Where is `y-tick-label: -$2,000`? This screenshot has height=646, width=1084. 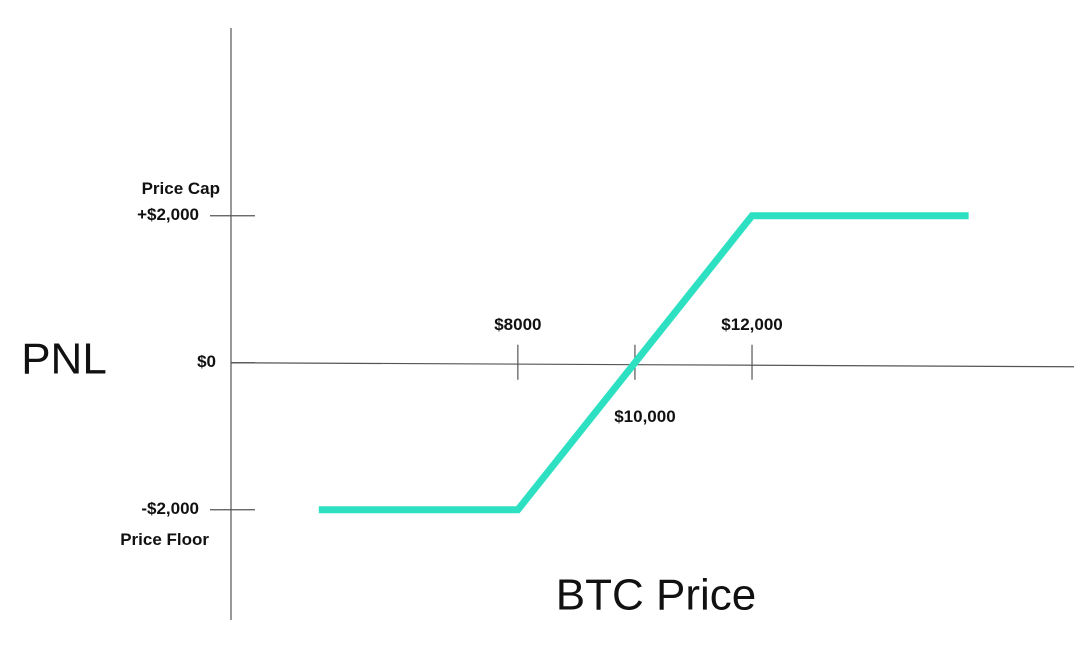
y-tick-label: -$2,000 is located at coordinates (170, 508).